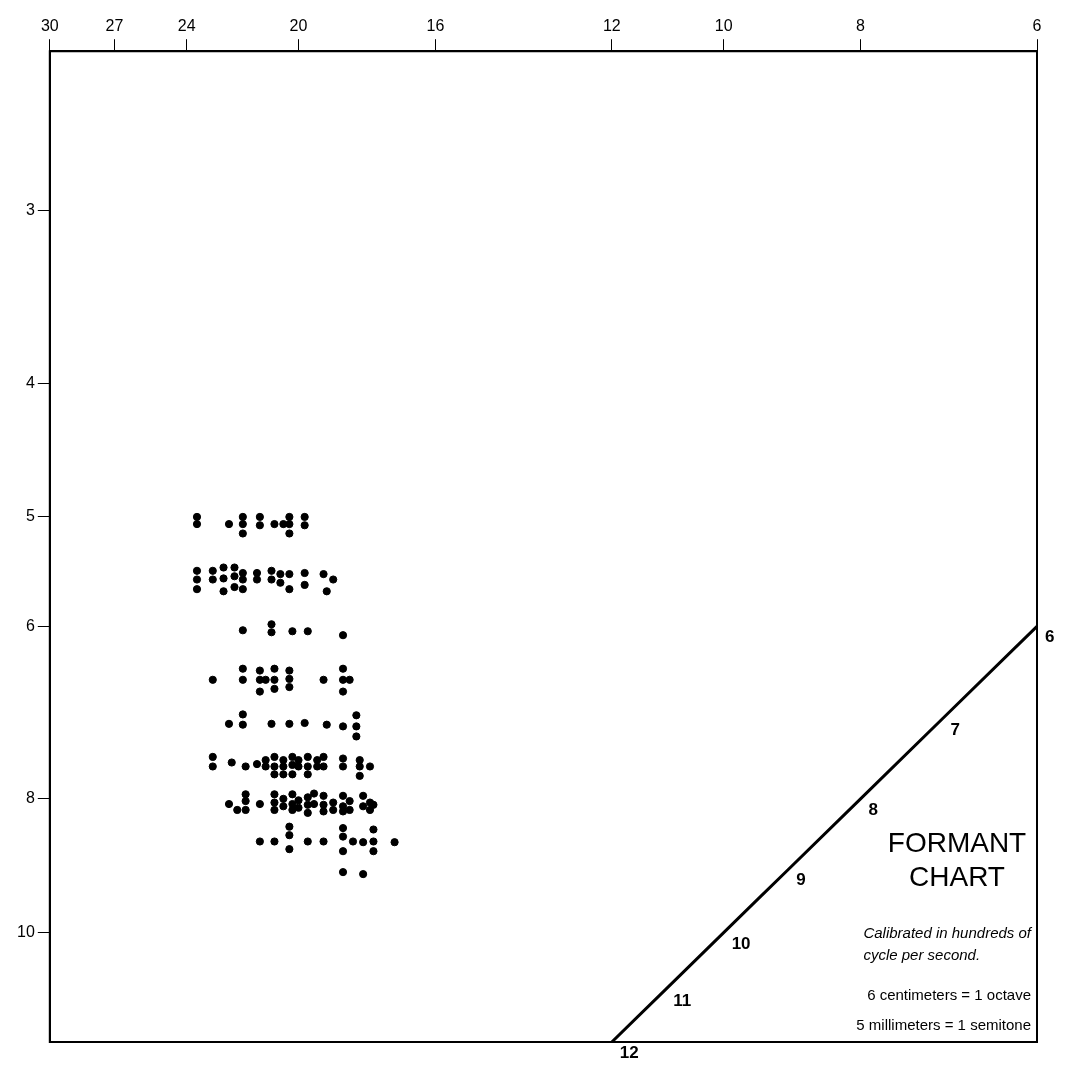  What do you see at coordinates (861, 26) in the screenshot?
I see `x-tick-label: 8` at bounding box center [861, 26].